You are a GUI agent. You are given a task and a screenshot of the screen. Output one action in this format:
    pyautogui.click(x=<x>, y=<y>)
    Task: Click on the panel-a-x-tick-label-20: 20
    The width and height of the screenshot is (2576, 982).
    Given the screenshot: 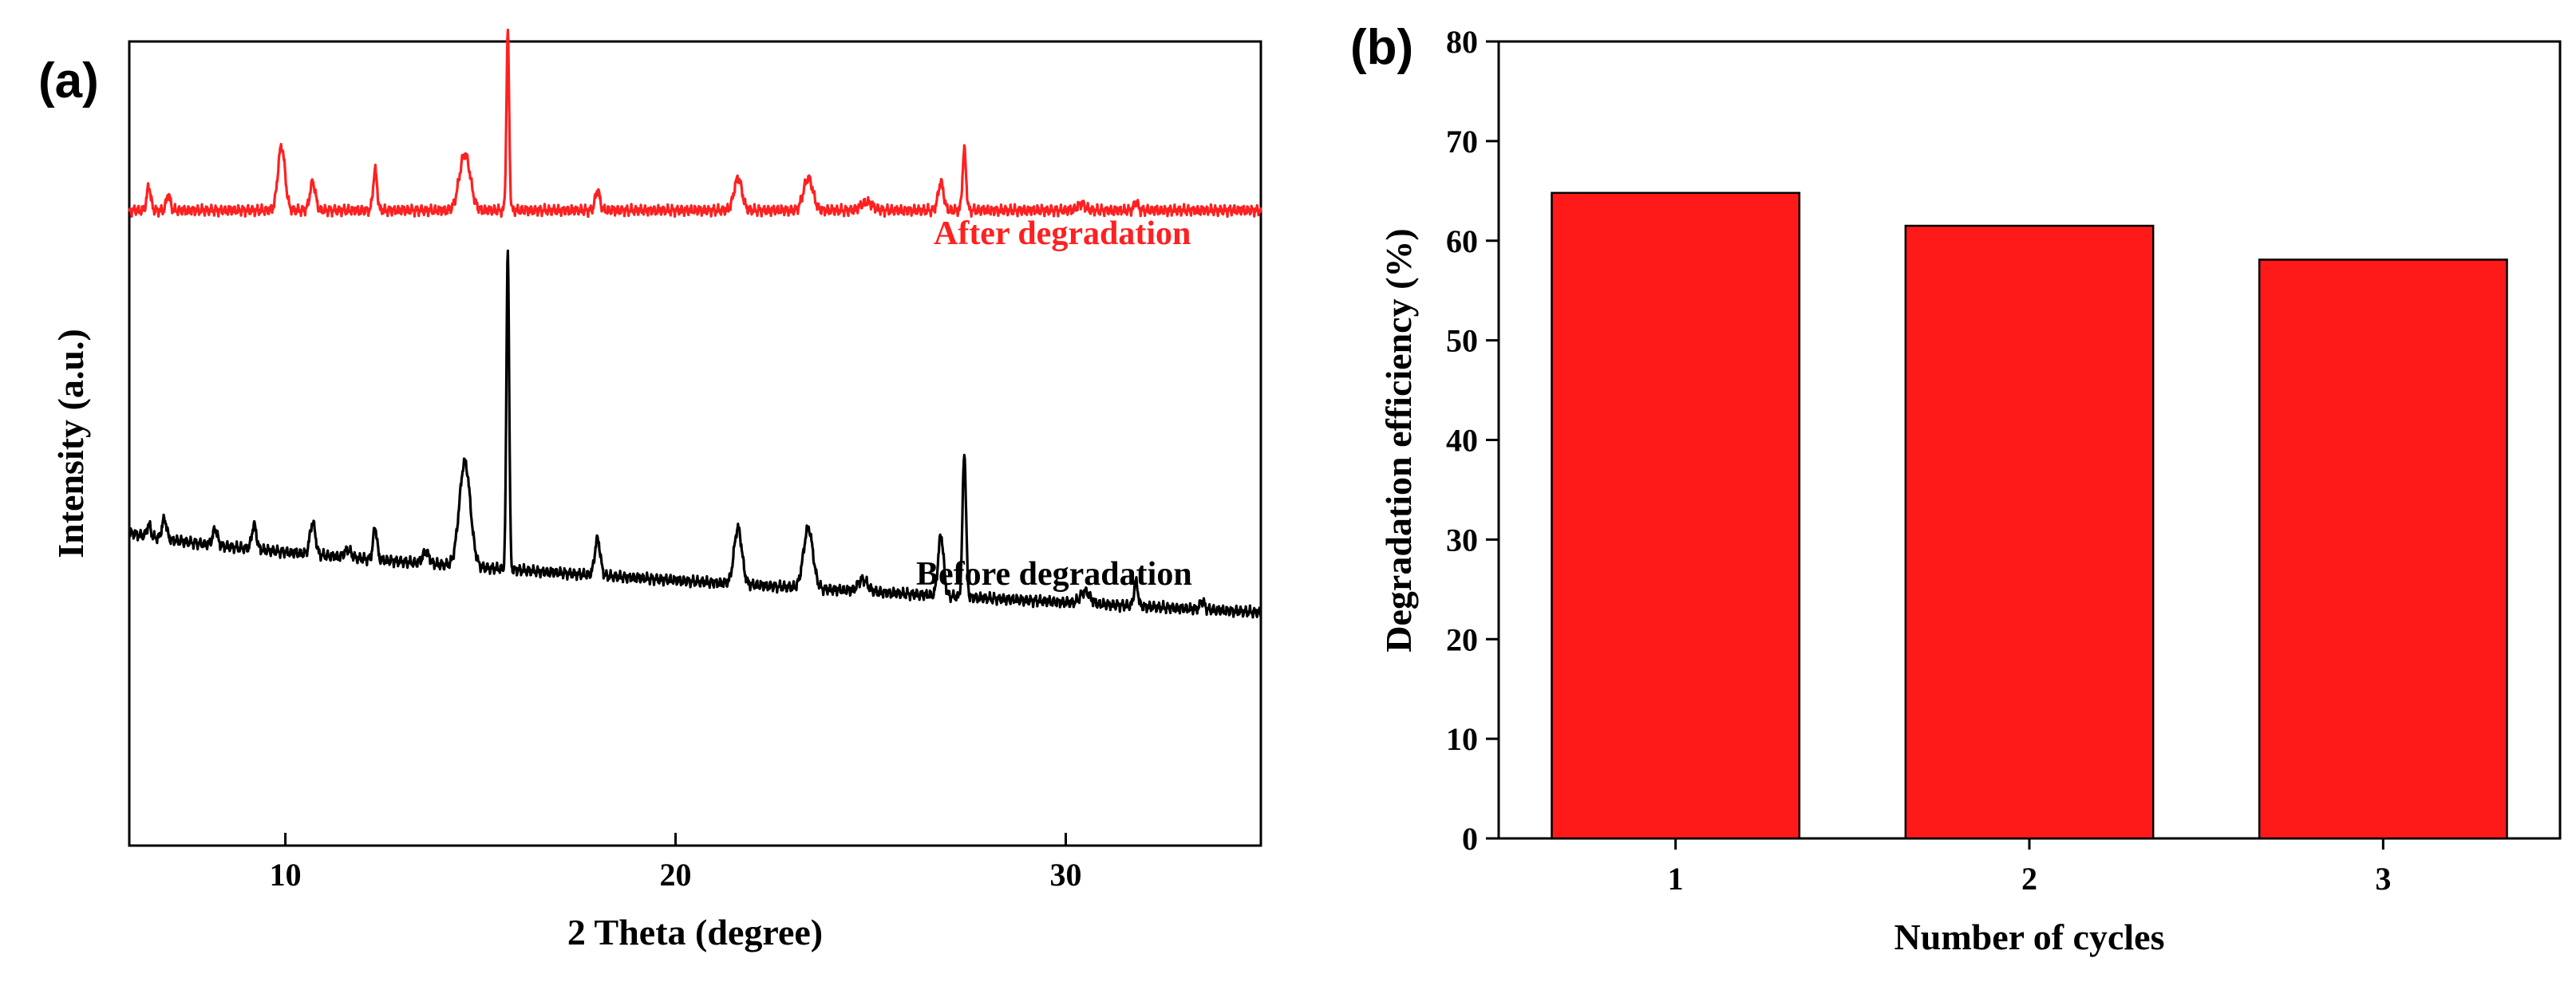 What is the action you would take?
    pyautogui.click(x=676, y=875)
    